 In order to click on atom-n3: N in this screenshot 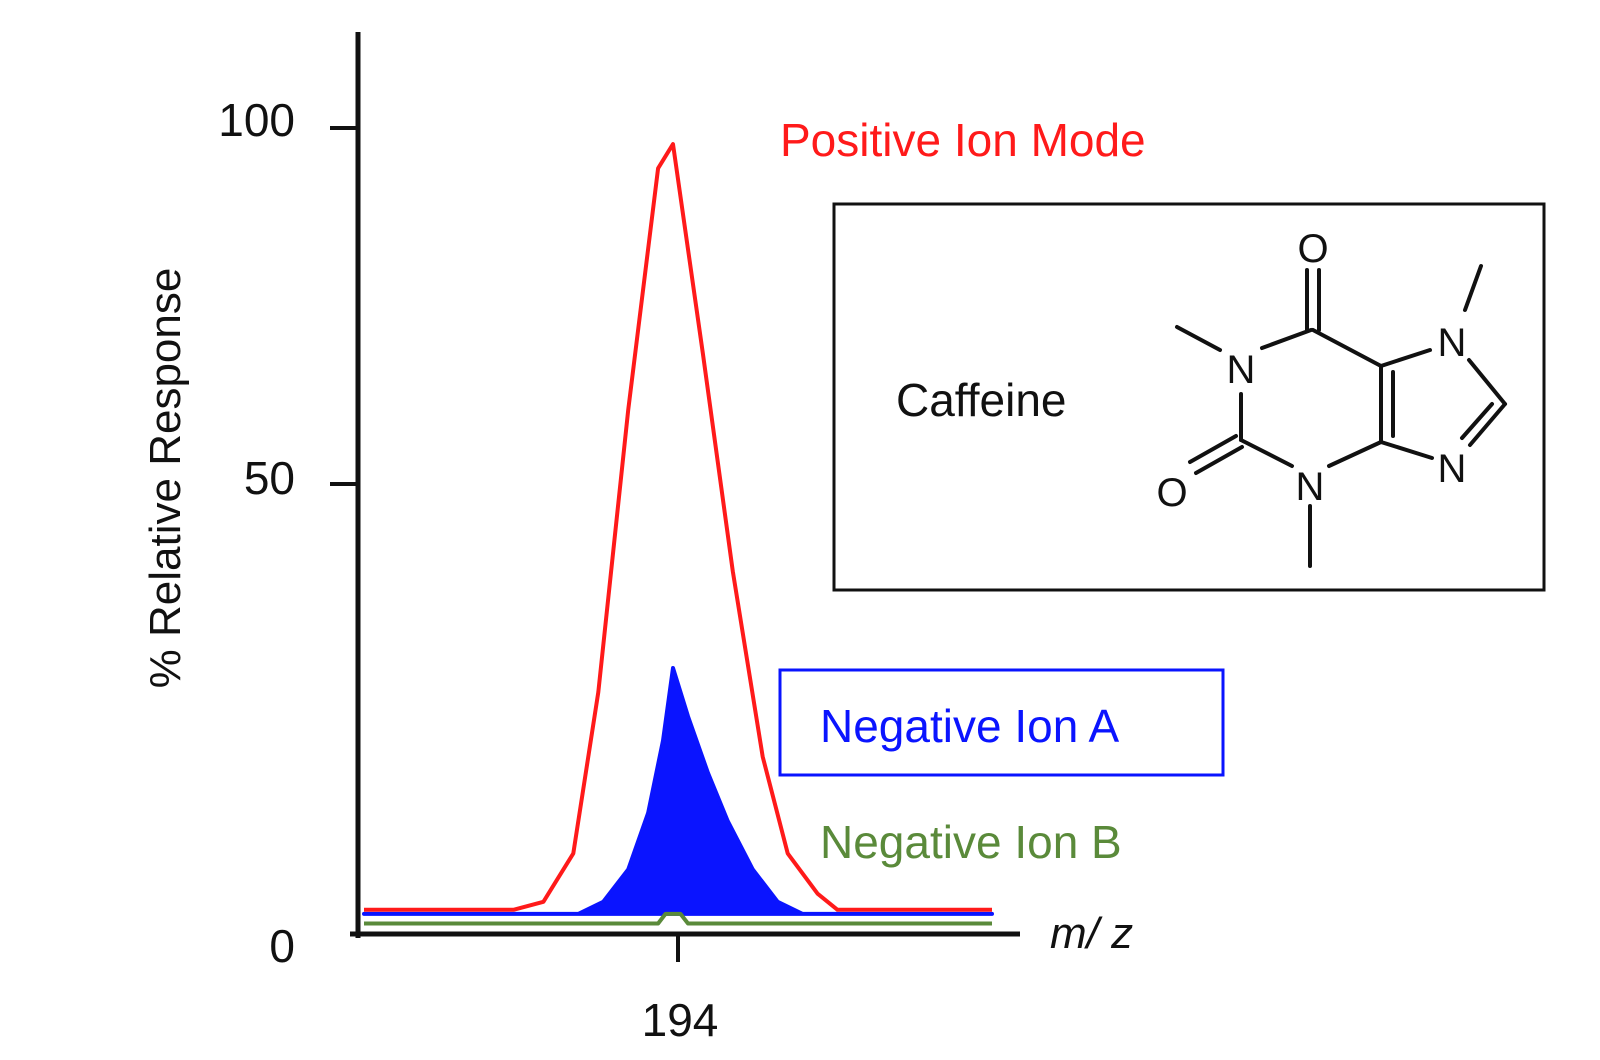, I will do `click(1310, 487)`.